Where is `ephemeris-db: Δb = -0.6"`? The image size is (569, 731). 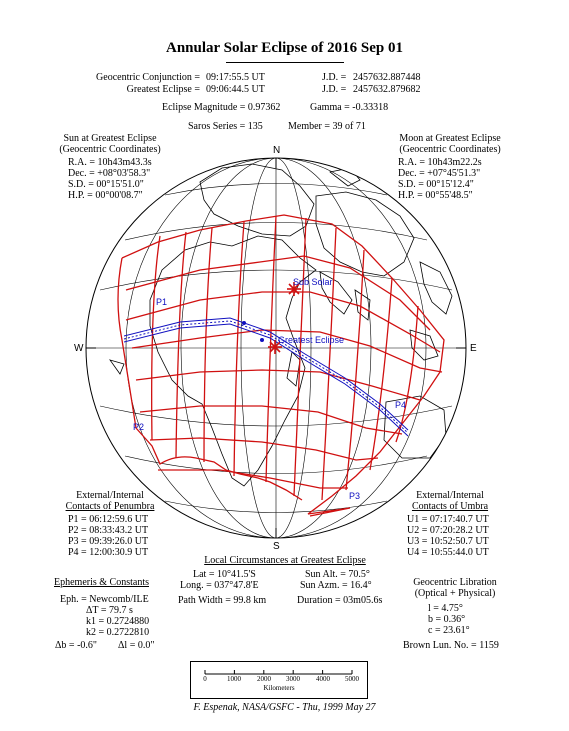
ephemeris-db: Δb = -0.6" is located at coordinates (76, 645).